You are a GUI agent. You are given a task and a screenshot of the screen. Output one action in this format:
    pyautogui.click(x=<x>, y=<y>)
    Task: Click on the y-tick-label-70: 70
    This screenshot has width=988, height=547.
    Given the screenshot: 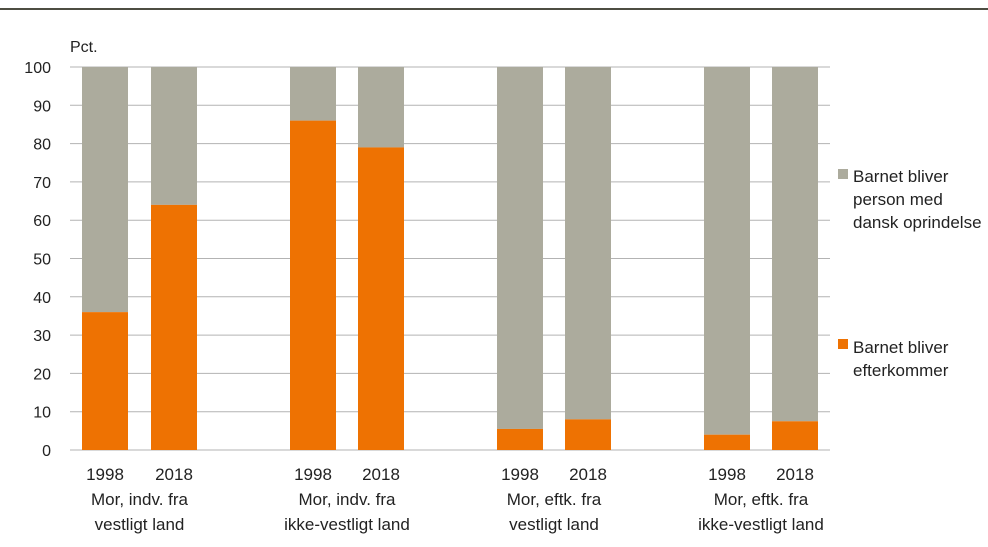 What is the action you would take?
    pyautogui.click(x=42, y=183)
    